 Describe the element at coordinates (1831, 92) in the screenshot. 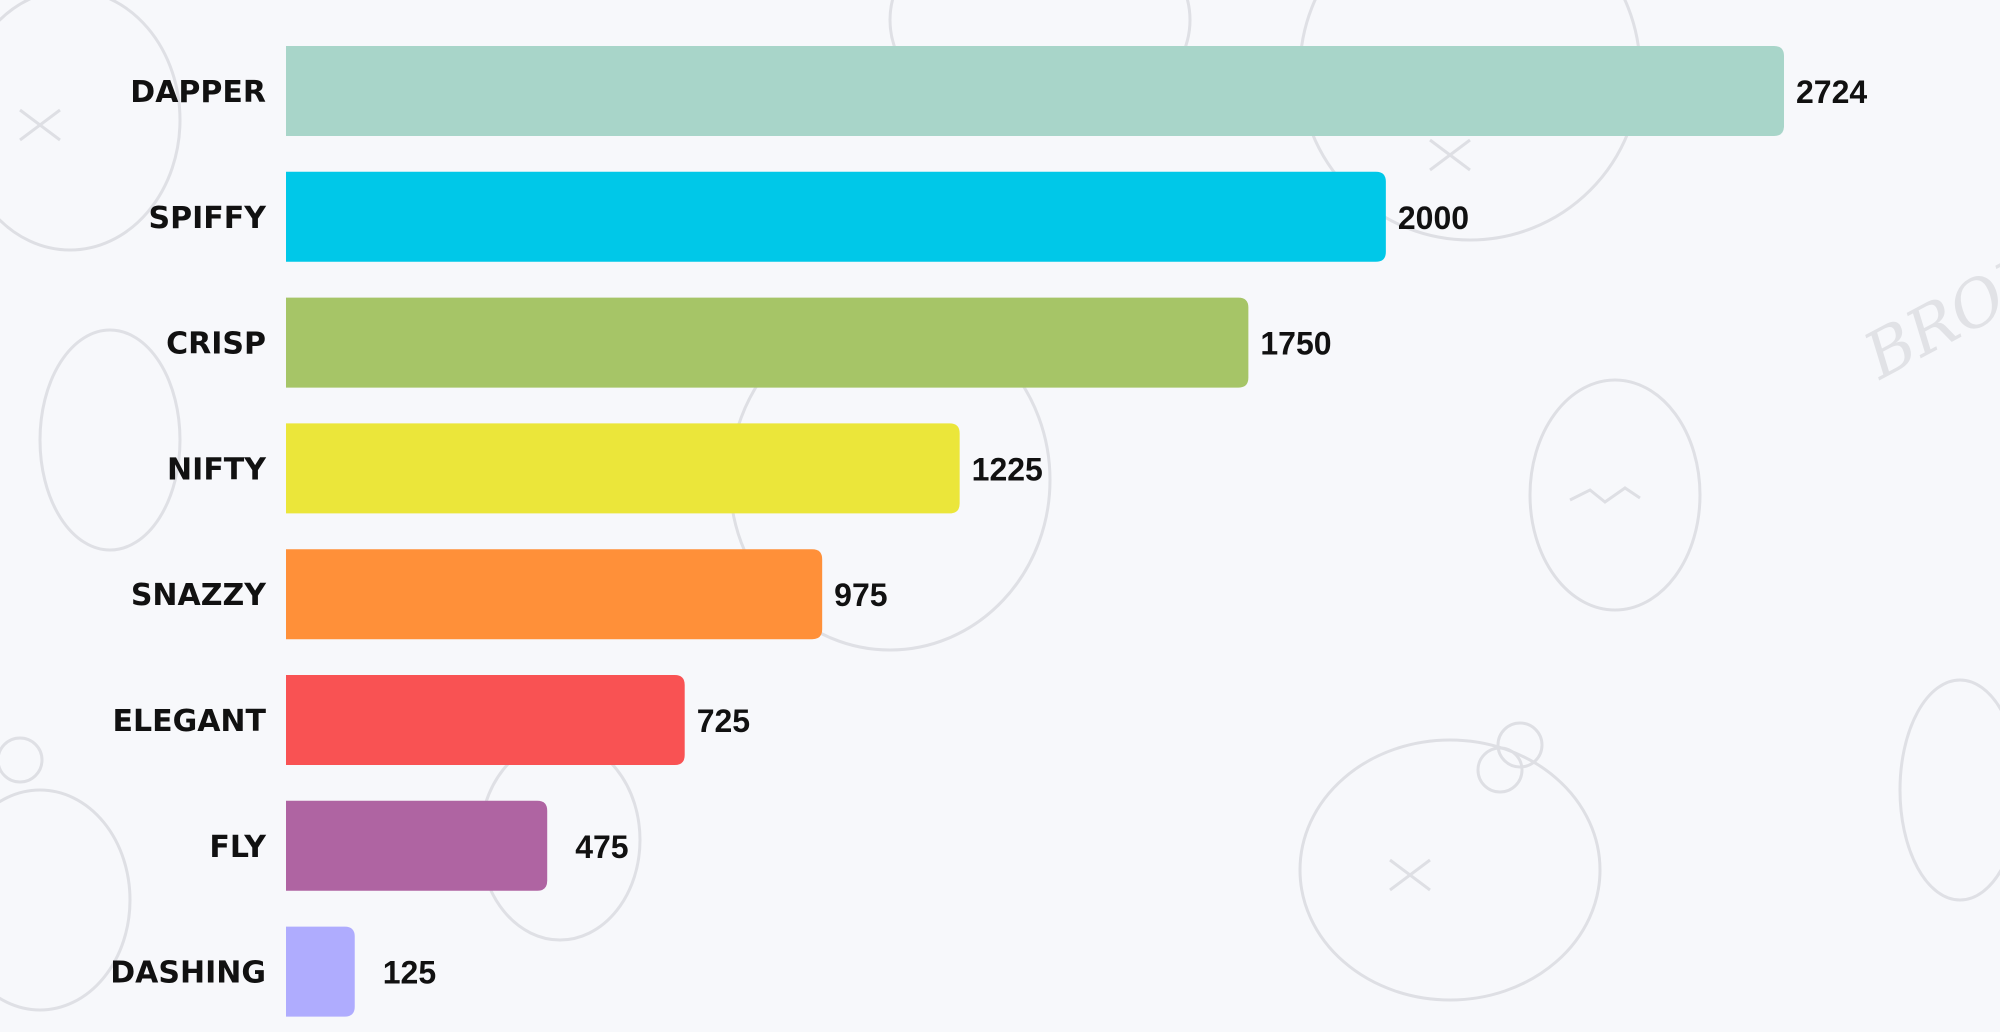

I see `value-label-dapper: 2724` at that location.